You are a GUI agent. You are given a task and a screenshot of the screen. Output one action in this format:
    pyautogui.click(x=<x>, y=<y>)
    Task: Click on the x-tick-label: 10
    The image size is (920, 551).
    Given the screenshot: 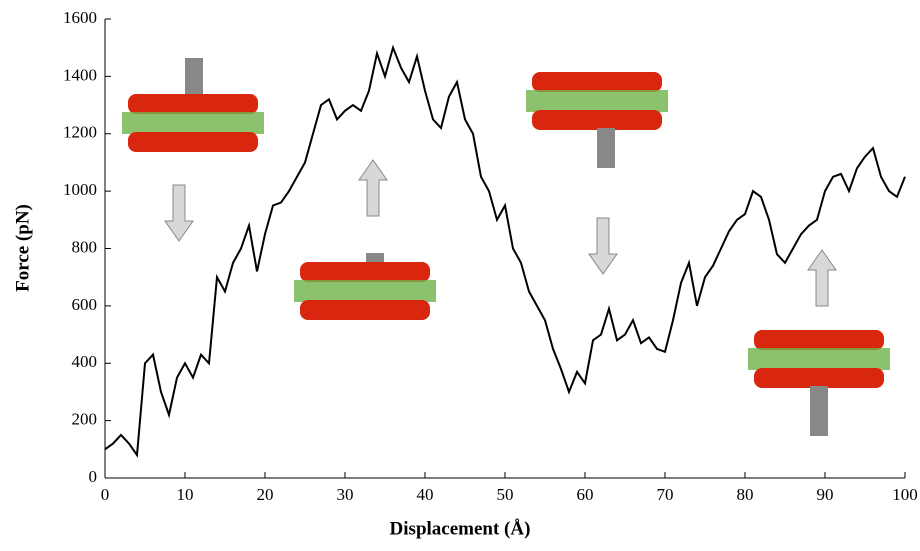 What is the action you would take?
    pyautogui.click(x=185, y=494)
    